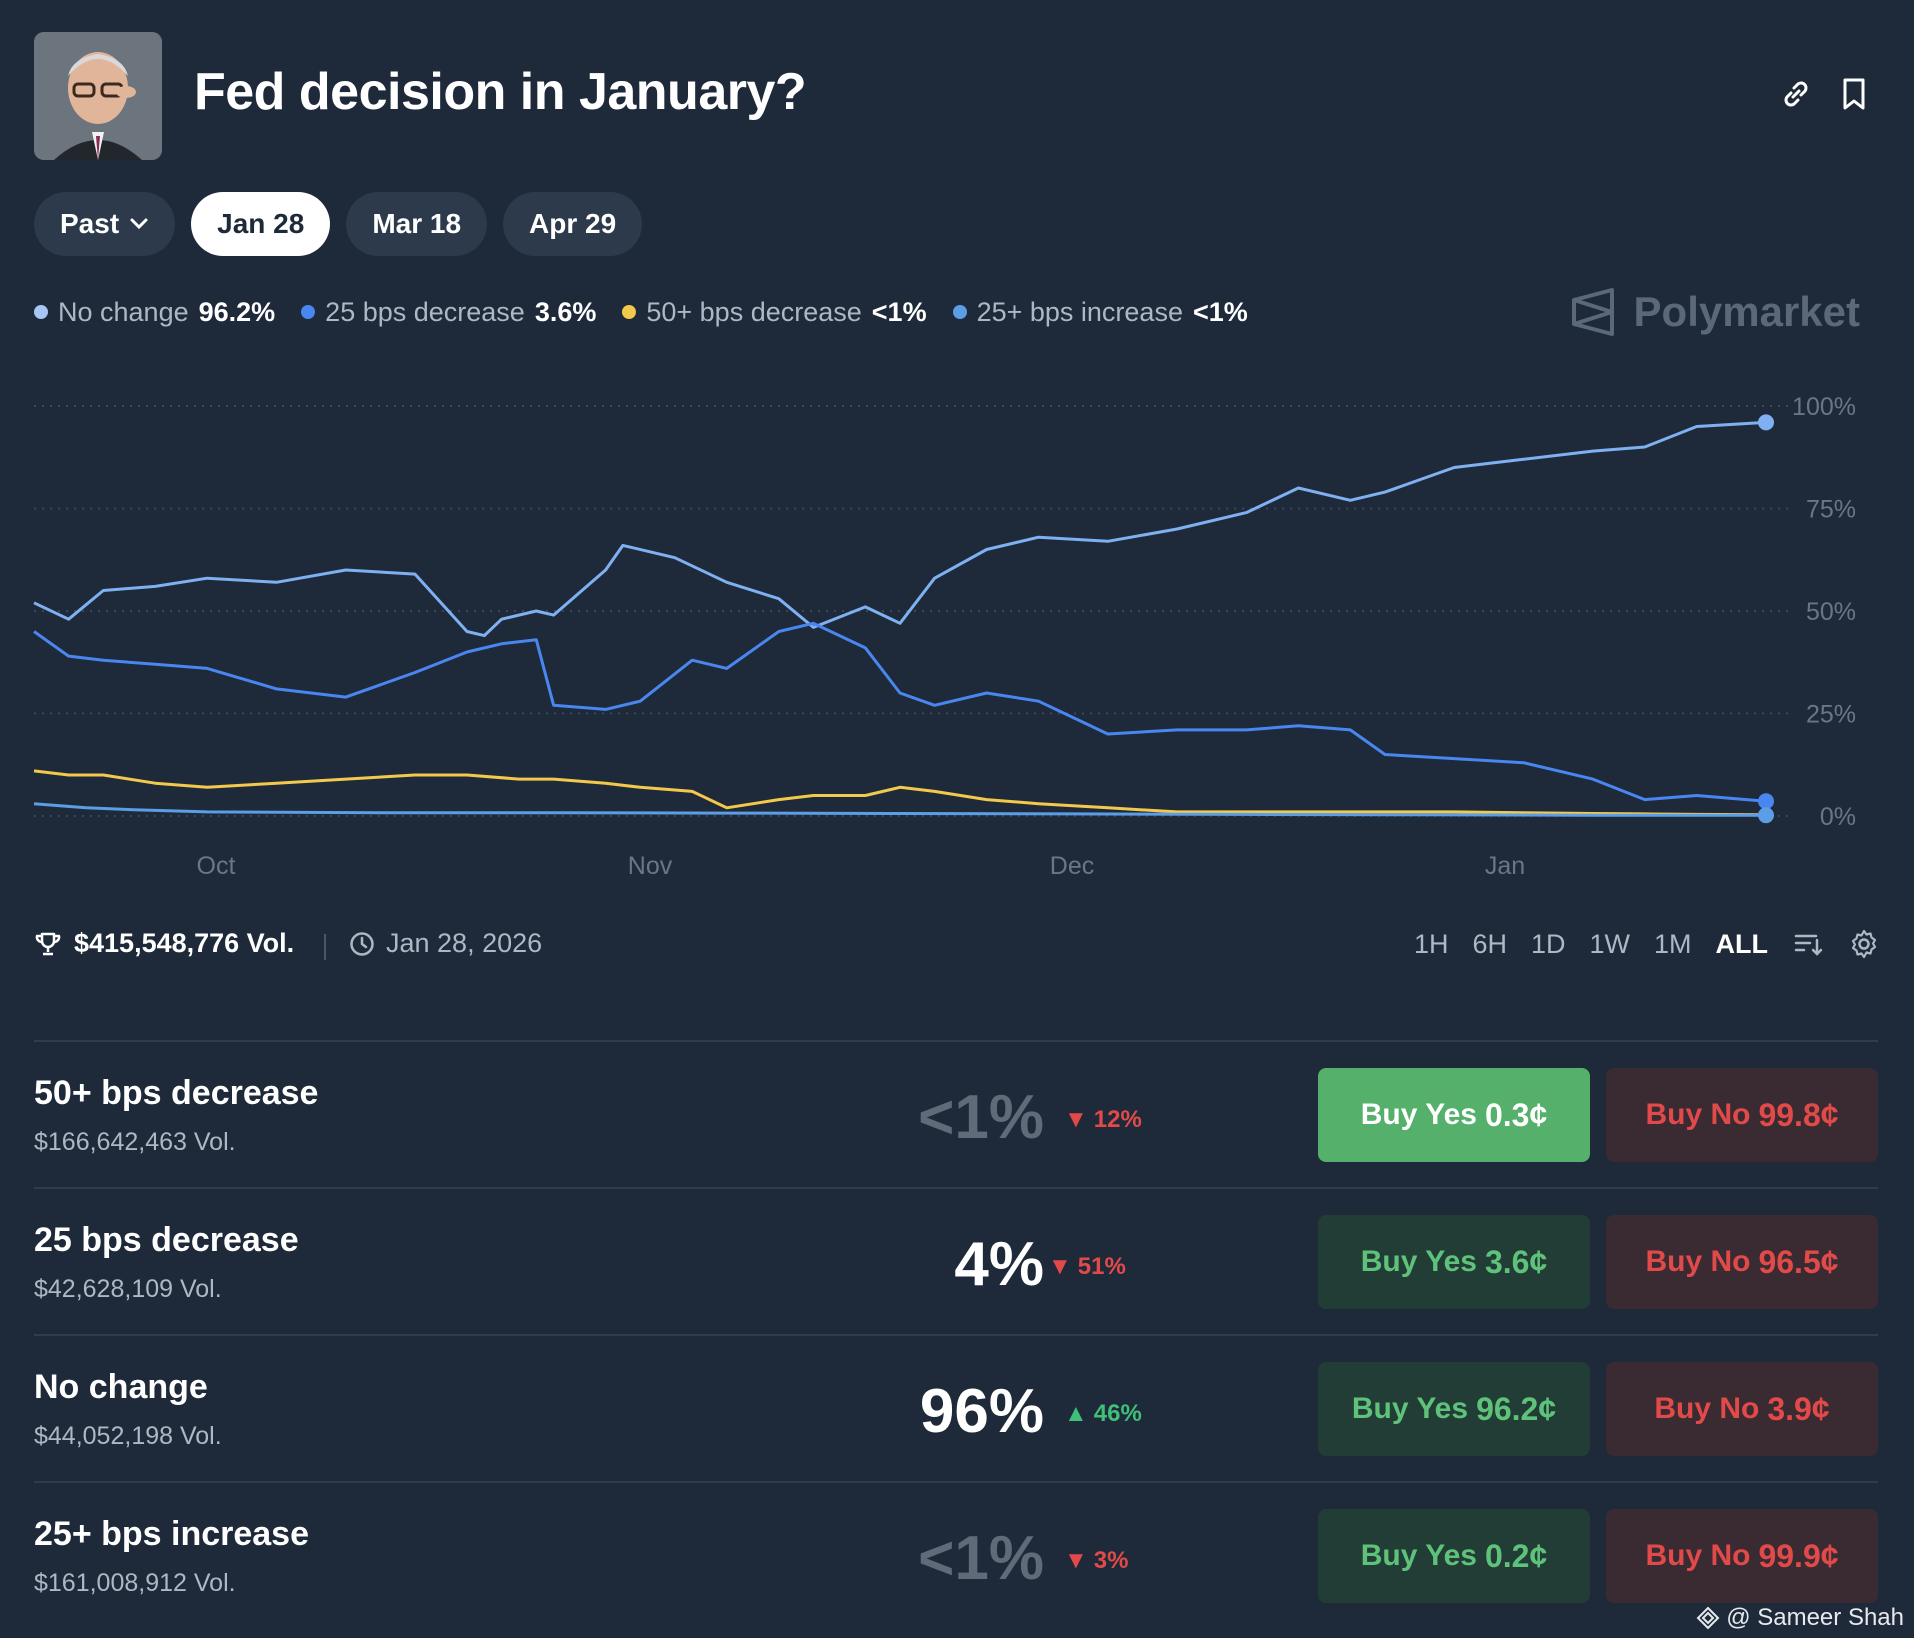  I want to click on range-1h: 1H, so click(1431, 943).